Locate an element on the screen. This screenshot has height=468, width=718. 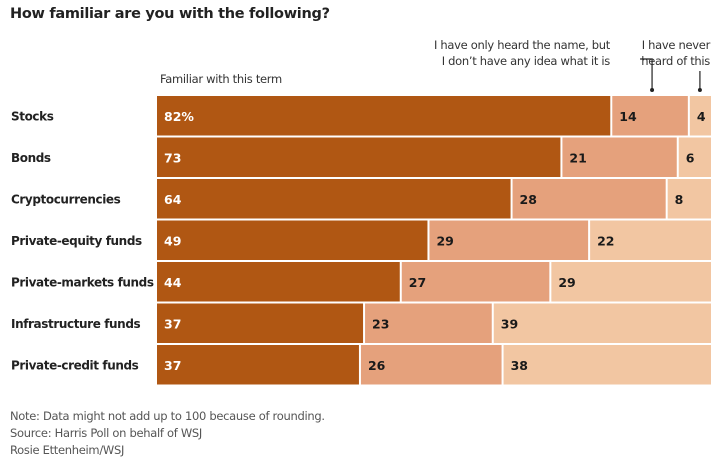
footer-source: Source: Harris Poll on behalf of WSJ is located at coordinates (106, 433).